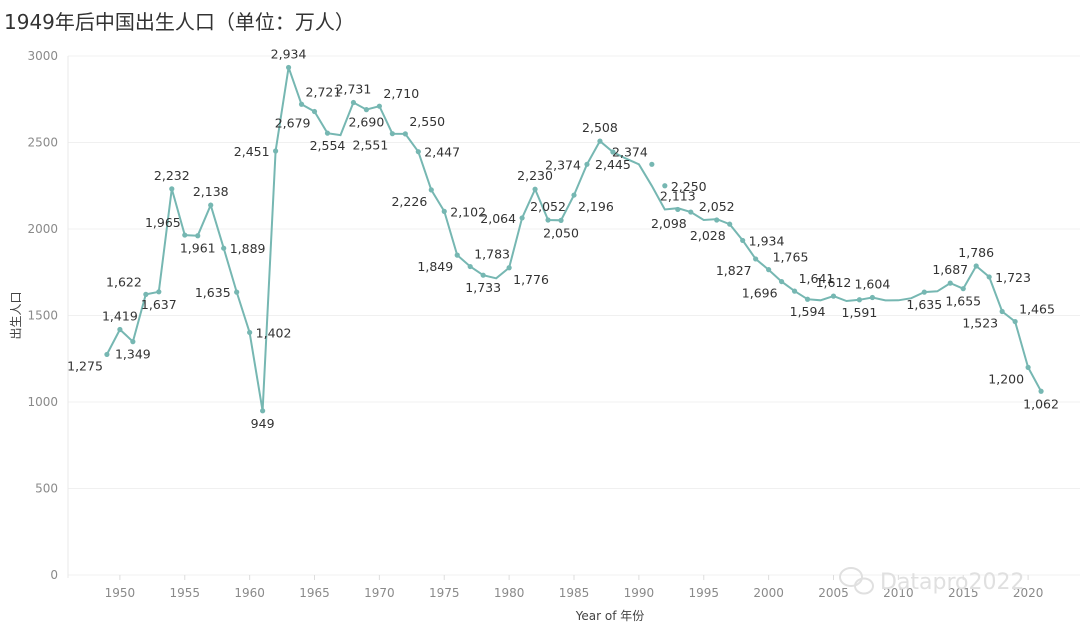  Describe the element at coordinates (561, 232) in the screenshot. I see `data-label: 2,050` at that location.